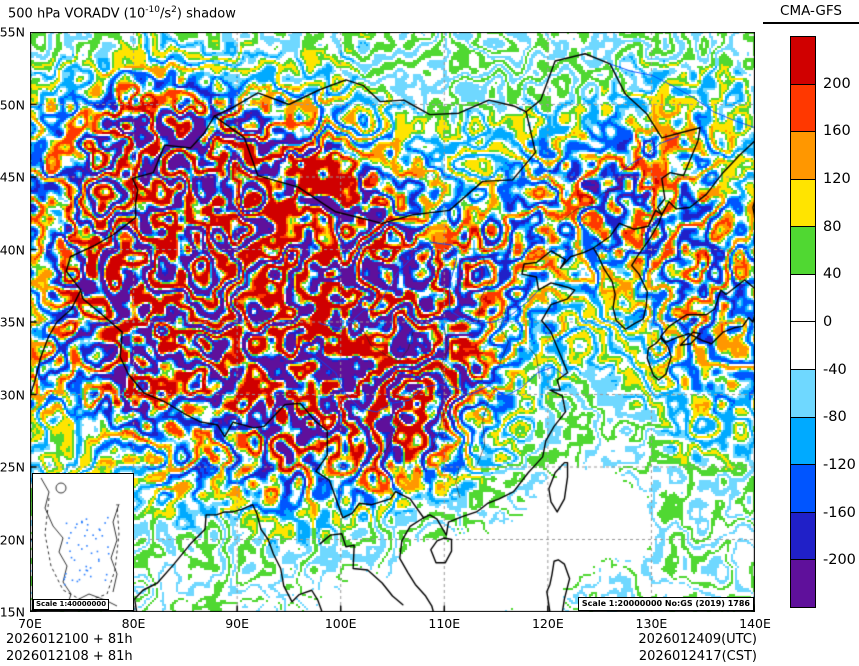 The width and height of the screenshot is (859, 666). I want to click on colorbar-label: 80, so click(832, 226).